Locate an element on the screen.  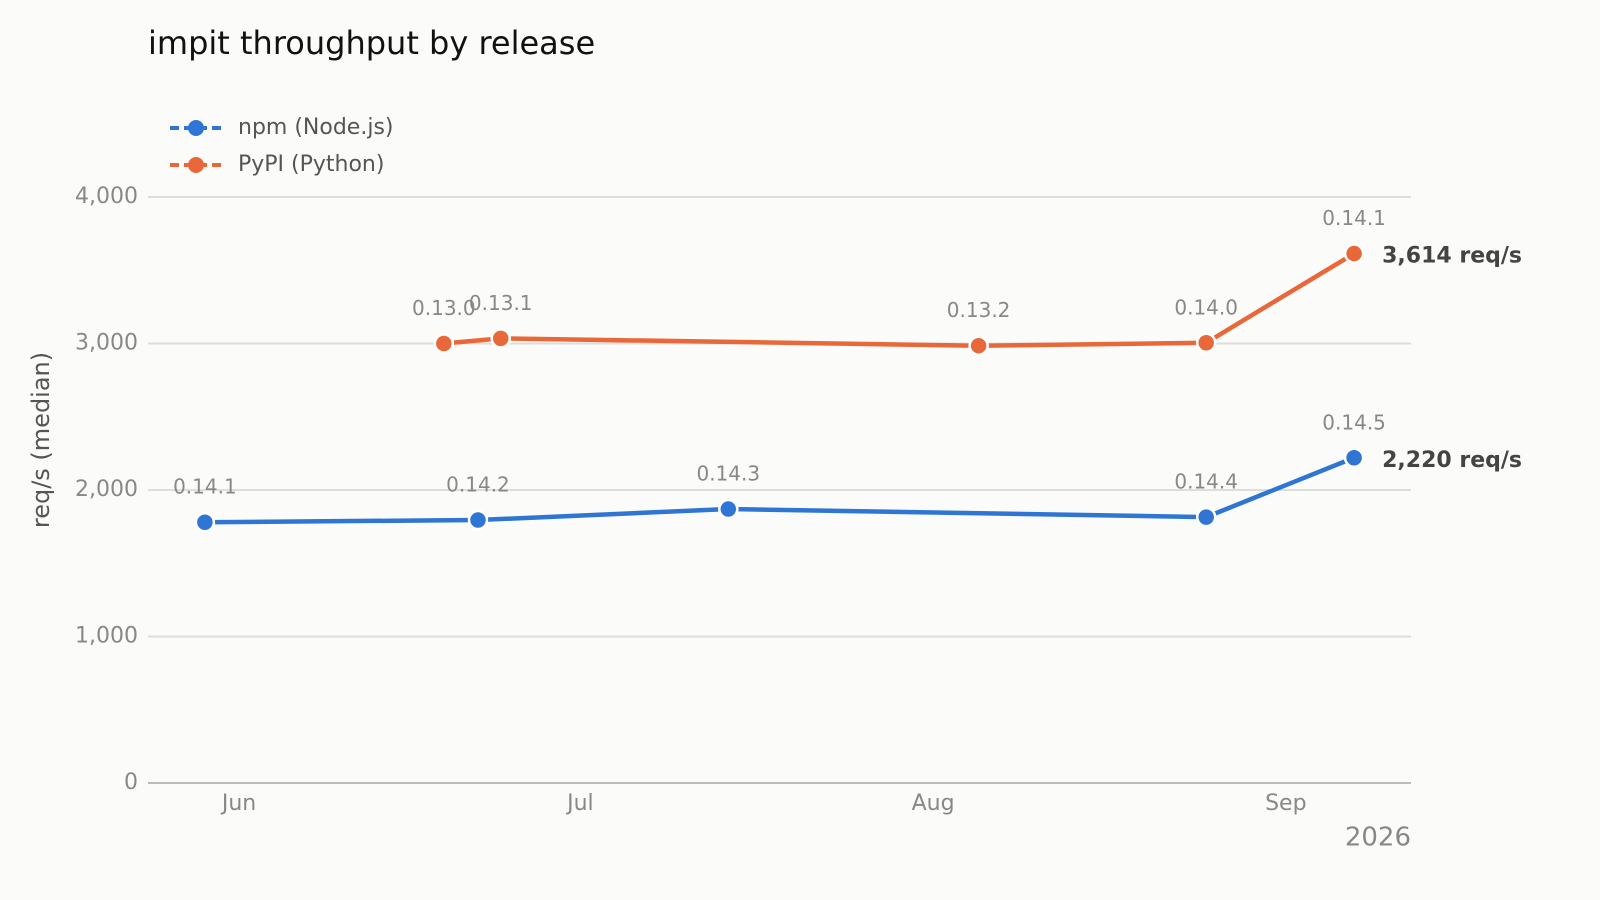
legend-label: PyPI (Python) is located at coordinates (311, 164).